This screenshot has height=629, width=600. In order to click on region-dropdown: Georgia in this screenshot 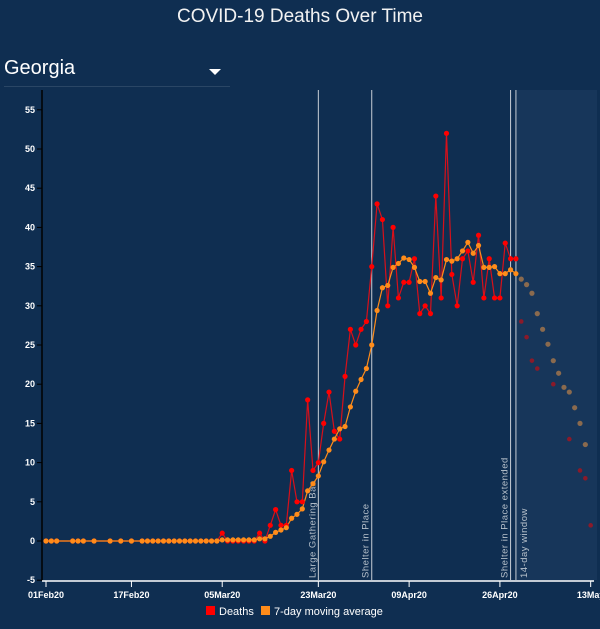, I will do `click(117, 71)`.